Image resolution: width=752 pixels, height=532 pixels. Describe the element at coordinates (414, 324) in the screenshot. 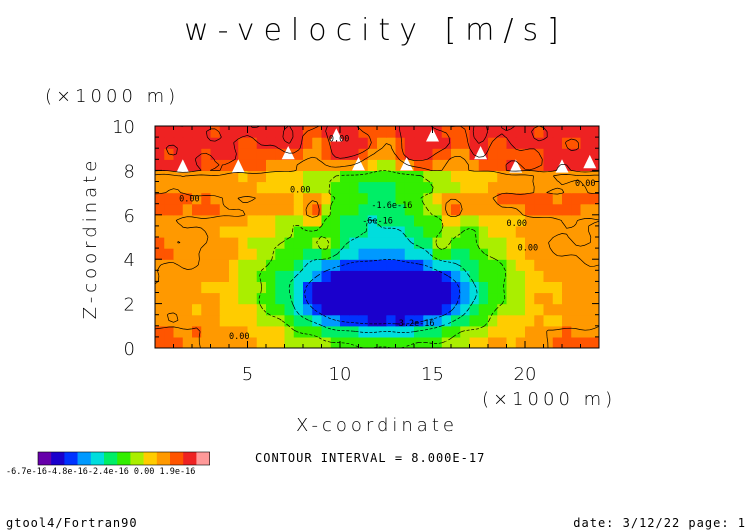

I see `contour-label: -3.2e-16` at that location.